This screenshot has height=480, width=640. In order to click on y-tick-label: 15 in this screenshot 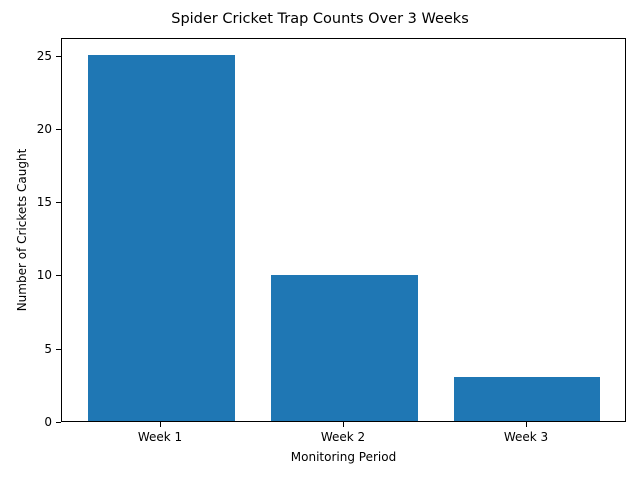, I will do `click(44, 202)`.